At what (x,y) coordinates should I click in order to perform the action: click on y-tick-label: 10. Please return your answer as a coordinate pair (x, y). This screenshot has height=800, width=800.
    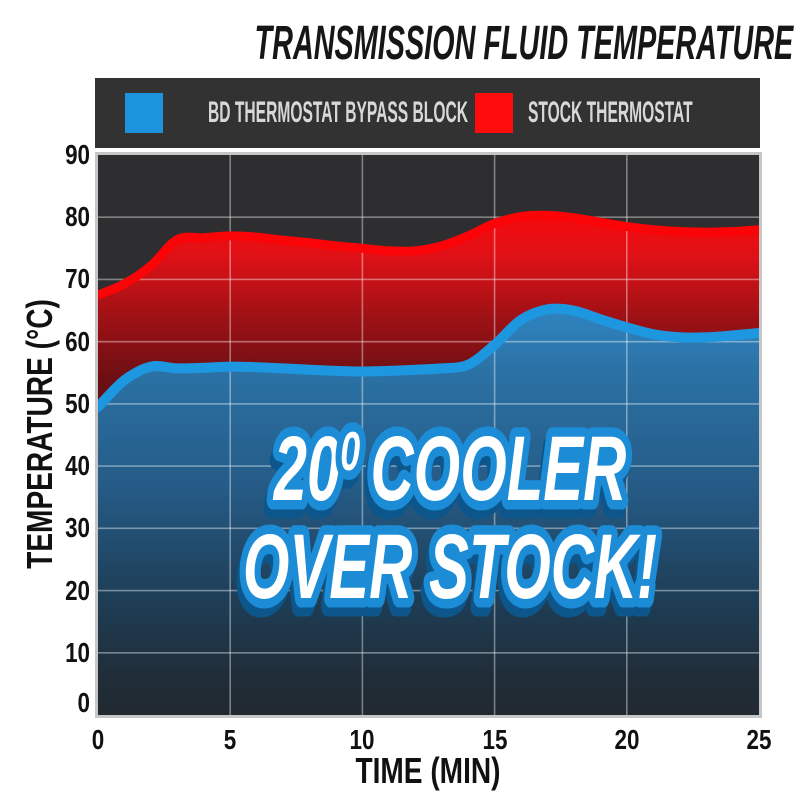
    Looking at the image, I should click on (77, 652).